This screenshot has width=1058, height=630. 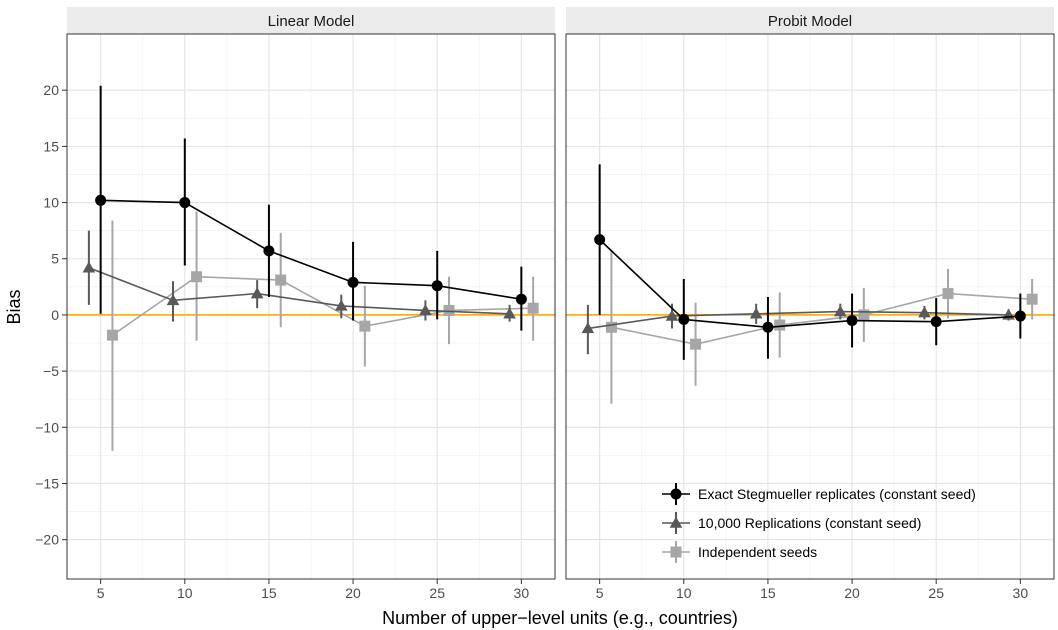 I want to click on series-exact-replicates, so click(x=810, y=262).